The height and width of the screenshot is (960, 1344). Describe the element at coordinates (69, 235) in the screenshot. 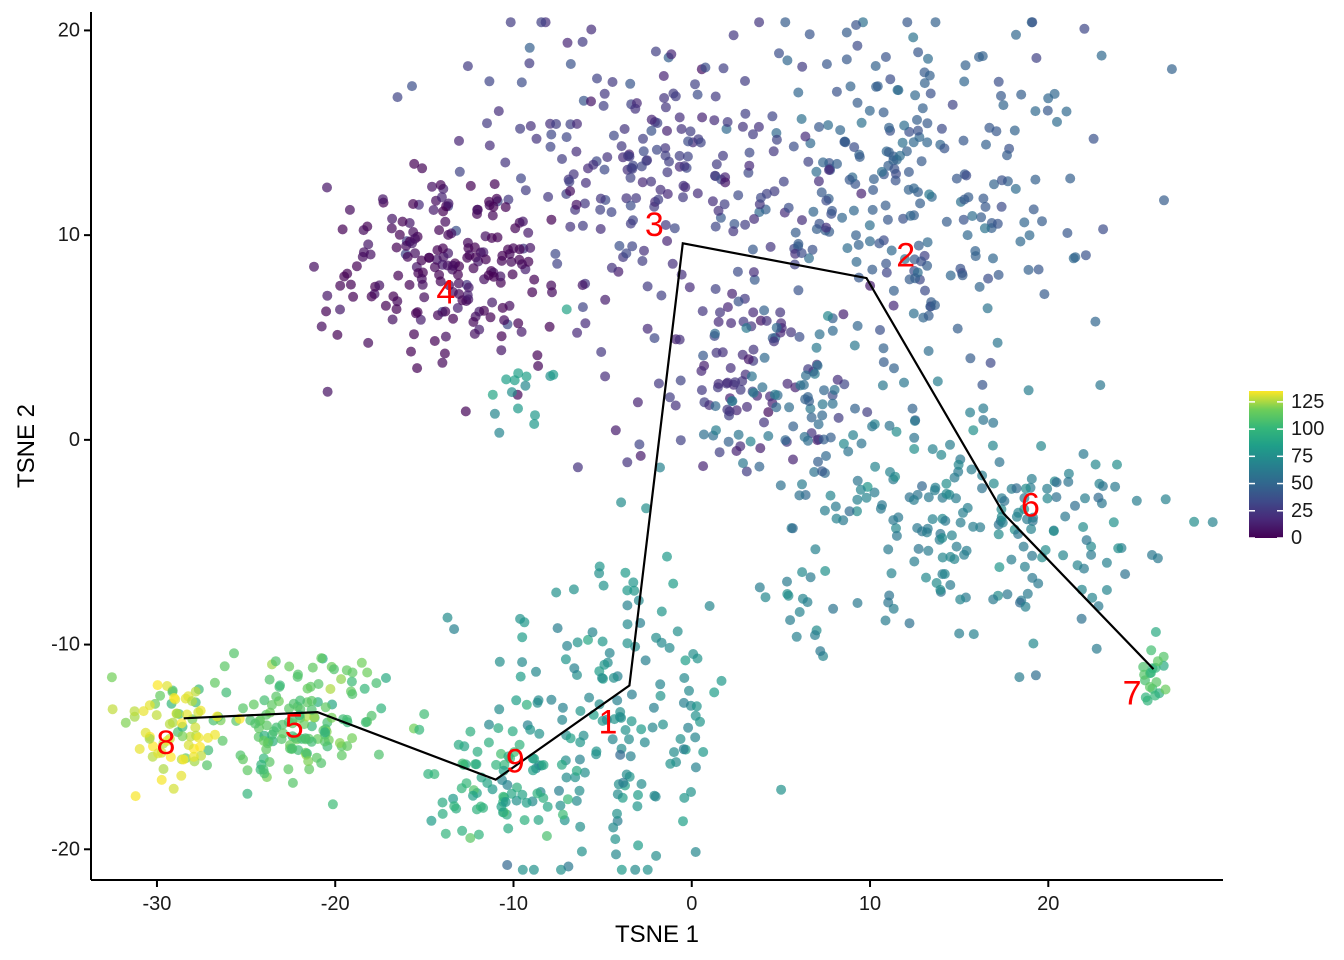

I see `y-tick-label: 10` at that location.